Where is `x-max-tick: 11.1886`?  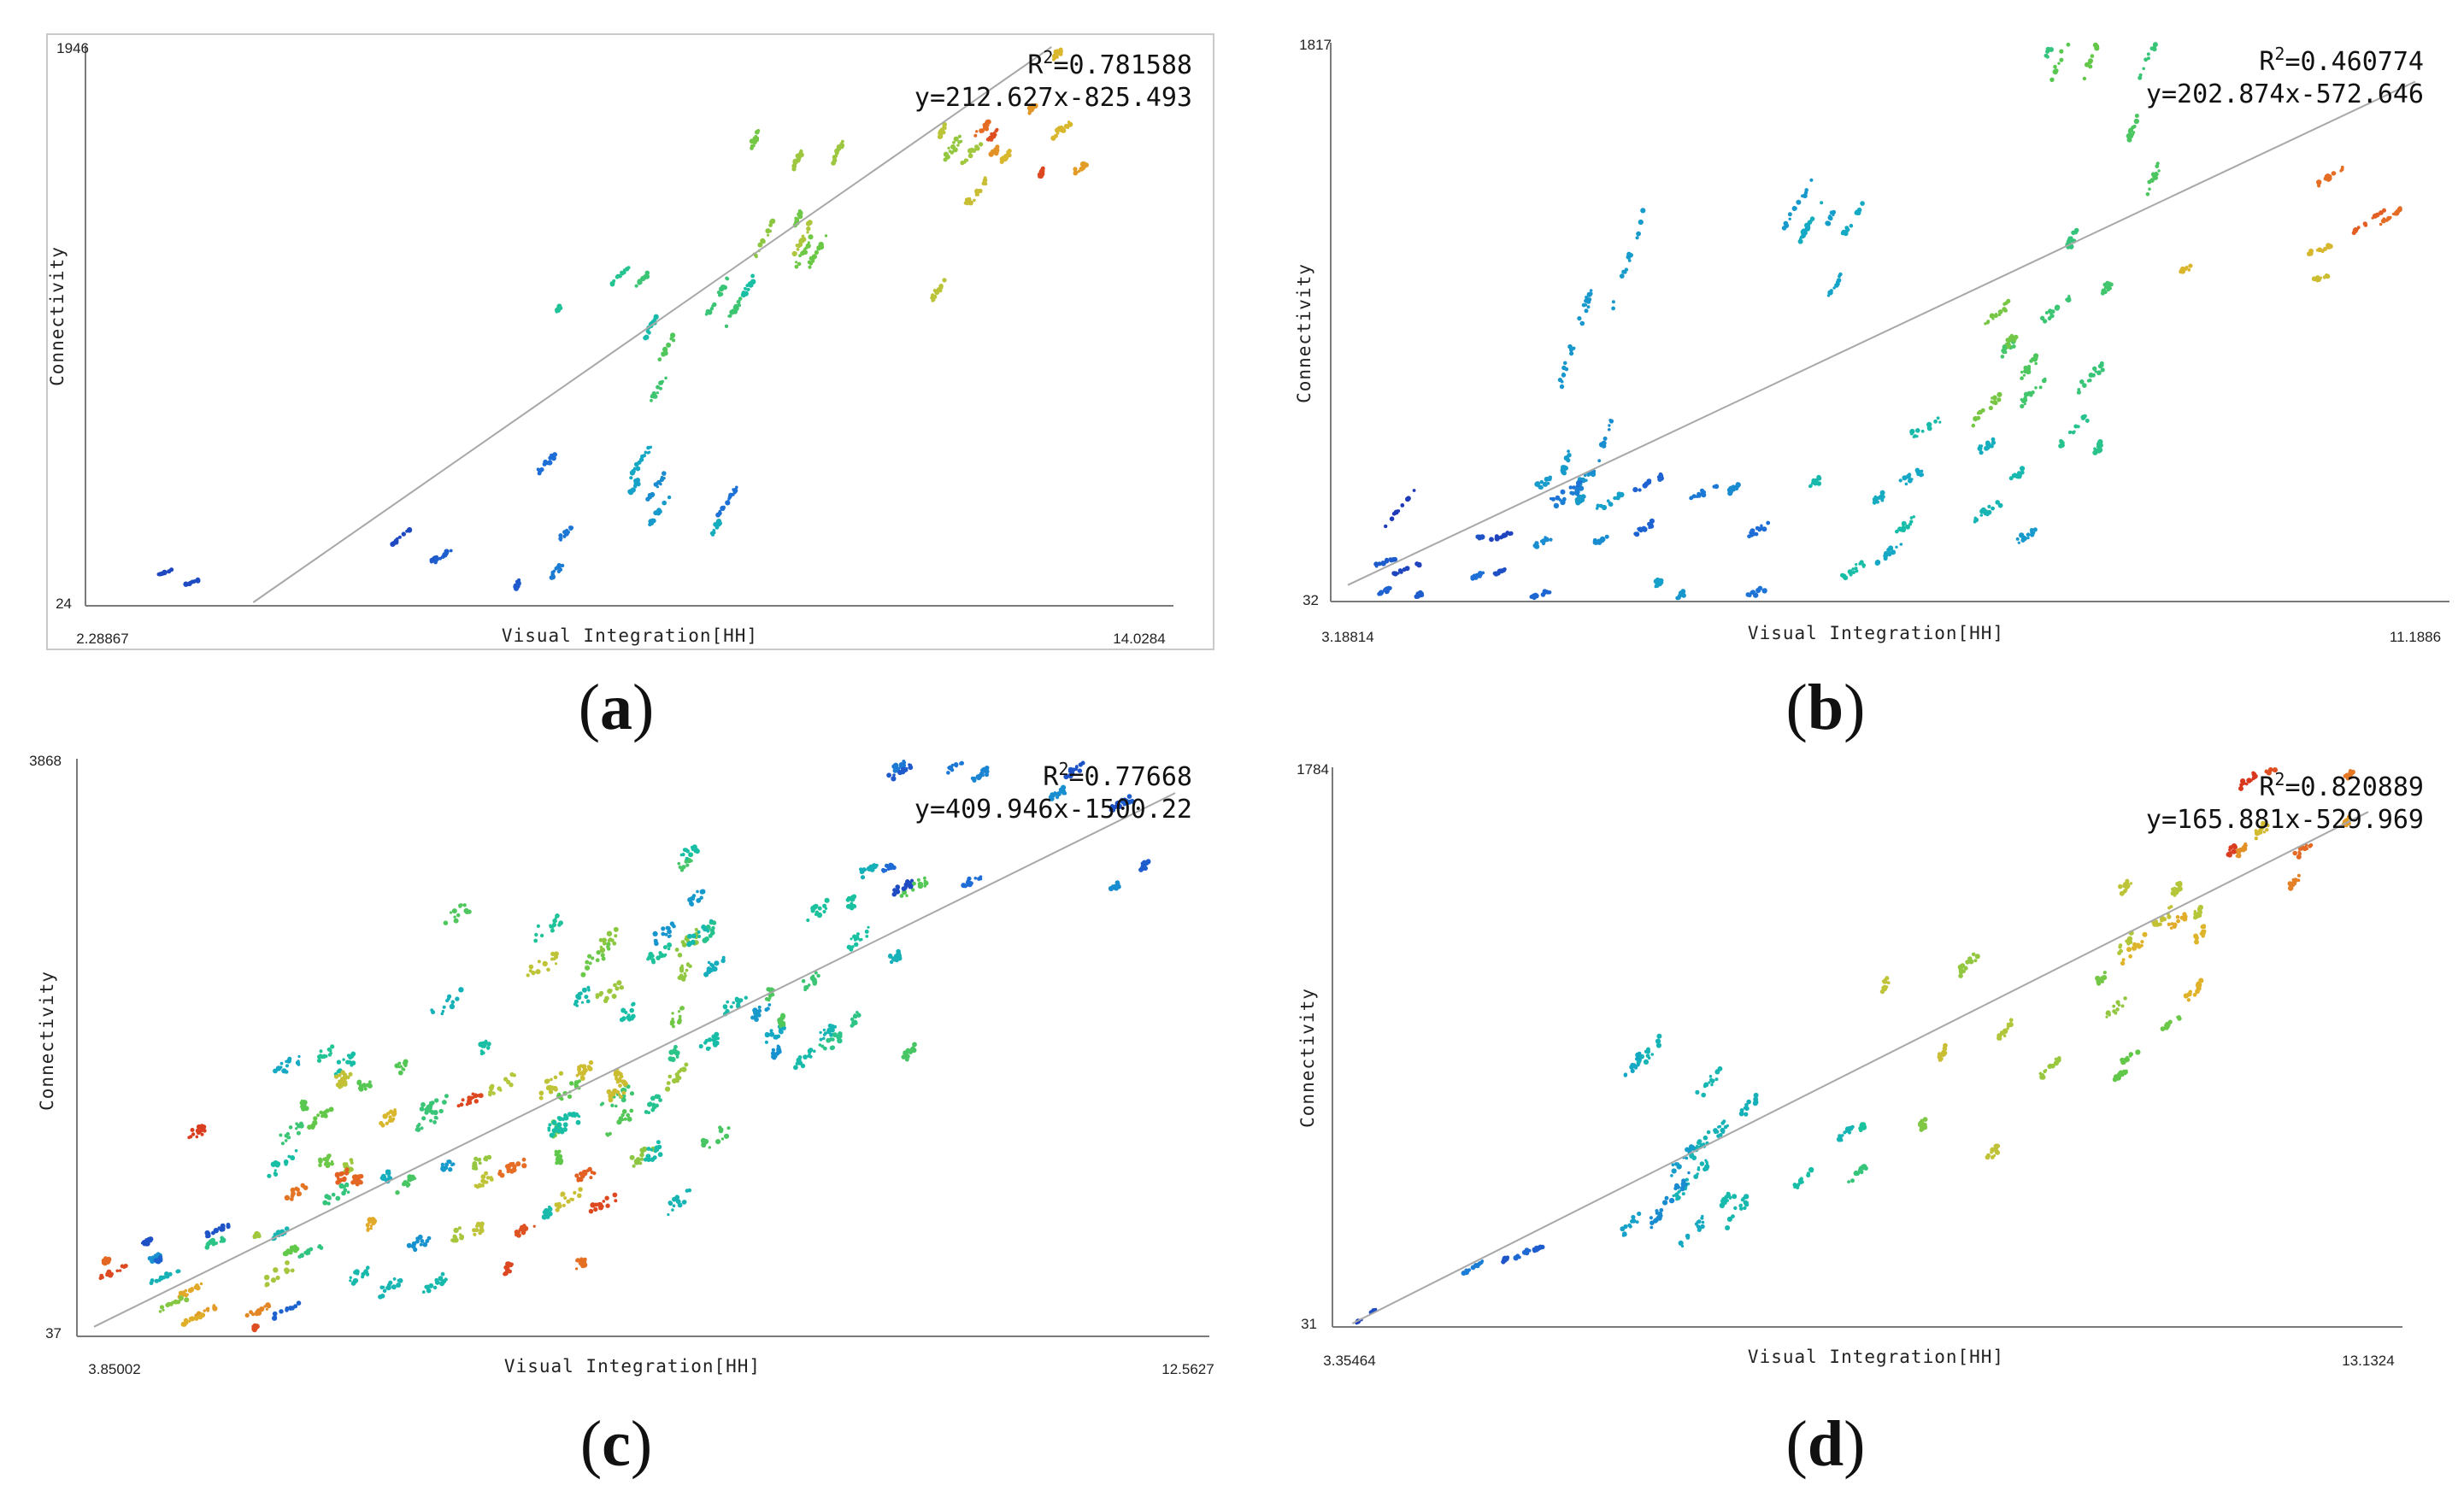
x-max-tick: 11.1886 is located at coordinates (2415, 637).